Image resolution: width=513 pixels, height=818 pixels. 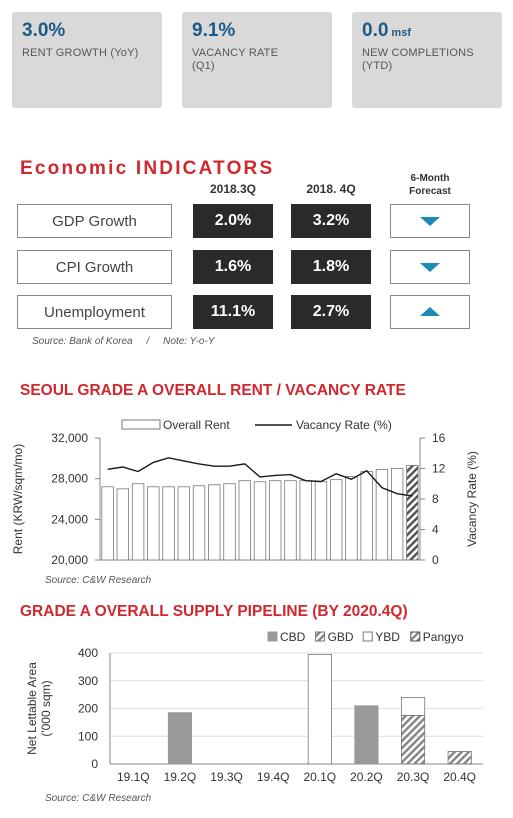 What do you see at coordinates (233, 189) in the screenshot?
I see `econ-col1-header: 2018.3Q` at bounding box center [233, 189].